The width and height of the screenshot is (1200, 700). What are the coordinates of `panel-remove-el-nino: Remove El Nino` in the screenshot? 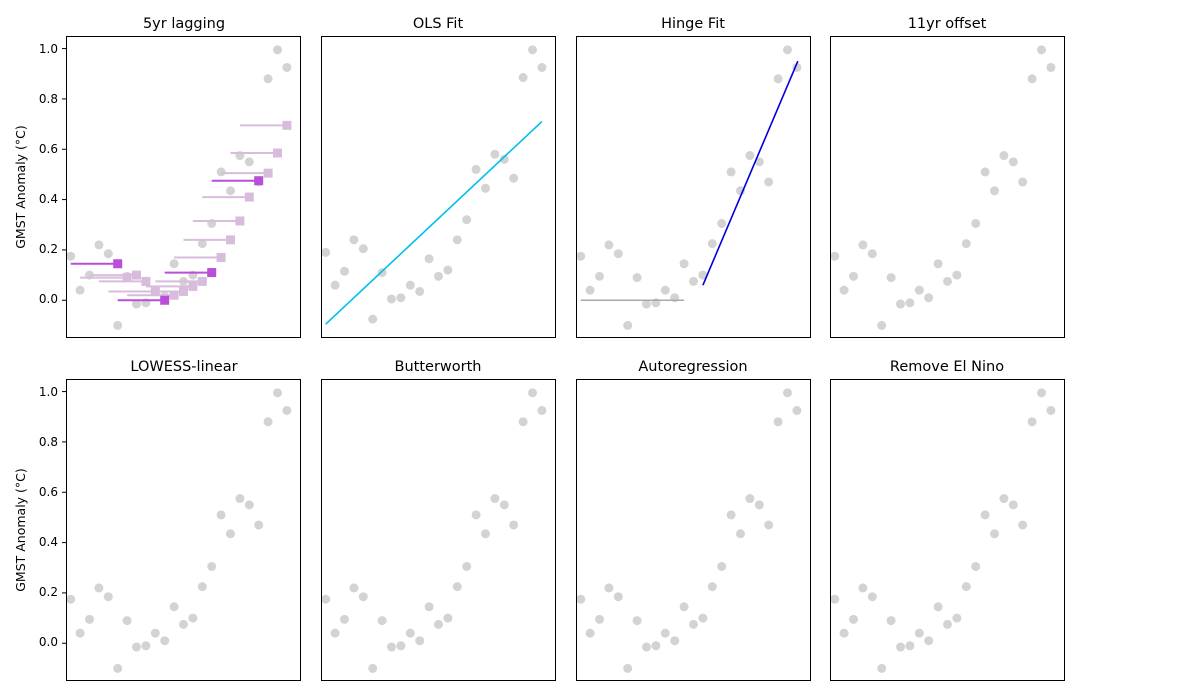 It's located at (947, 520).